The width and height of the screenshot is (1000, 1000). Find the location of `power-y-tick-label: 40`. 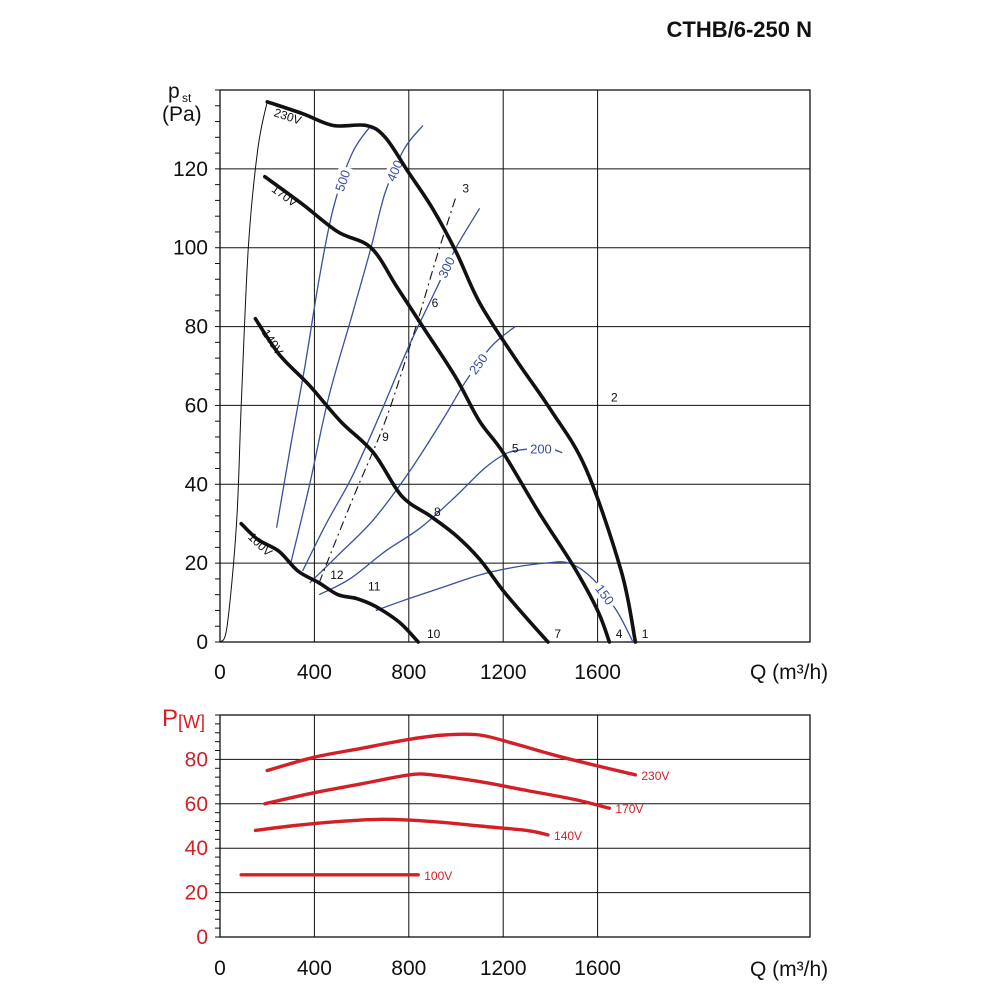

power-y-tick-label: 40 is located at coordinates (196, 848).